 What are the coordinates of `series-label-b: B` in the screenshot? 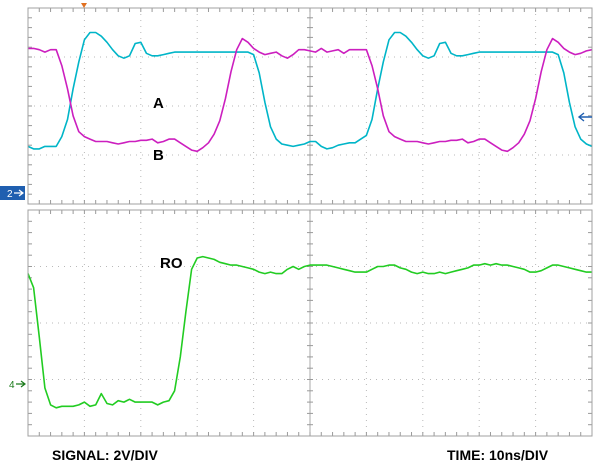 It's located at (158, 155).